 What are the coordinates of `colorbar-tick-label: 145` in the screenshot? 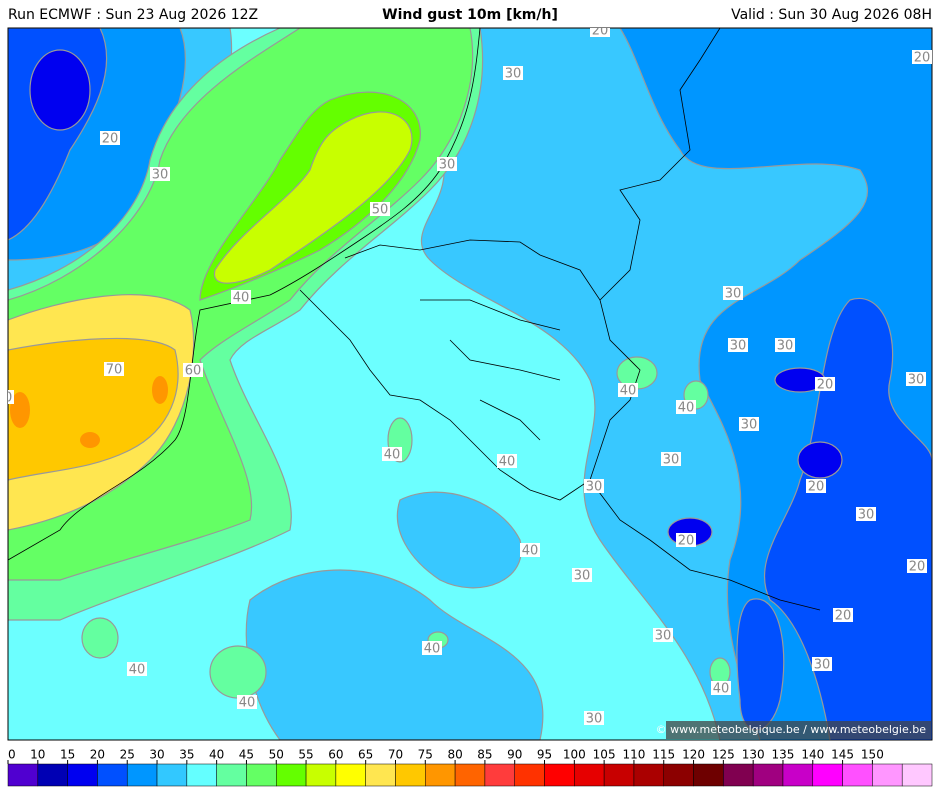 It's located at (842, 755).